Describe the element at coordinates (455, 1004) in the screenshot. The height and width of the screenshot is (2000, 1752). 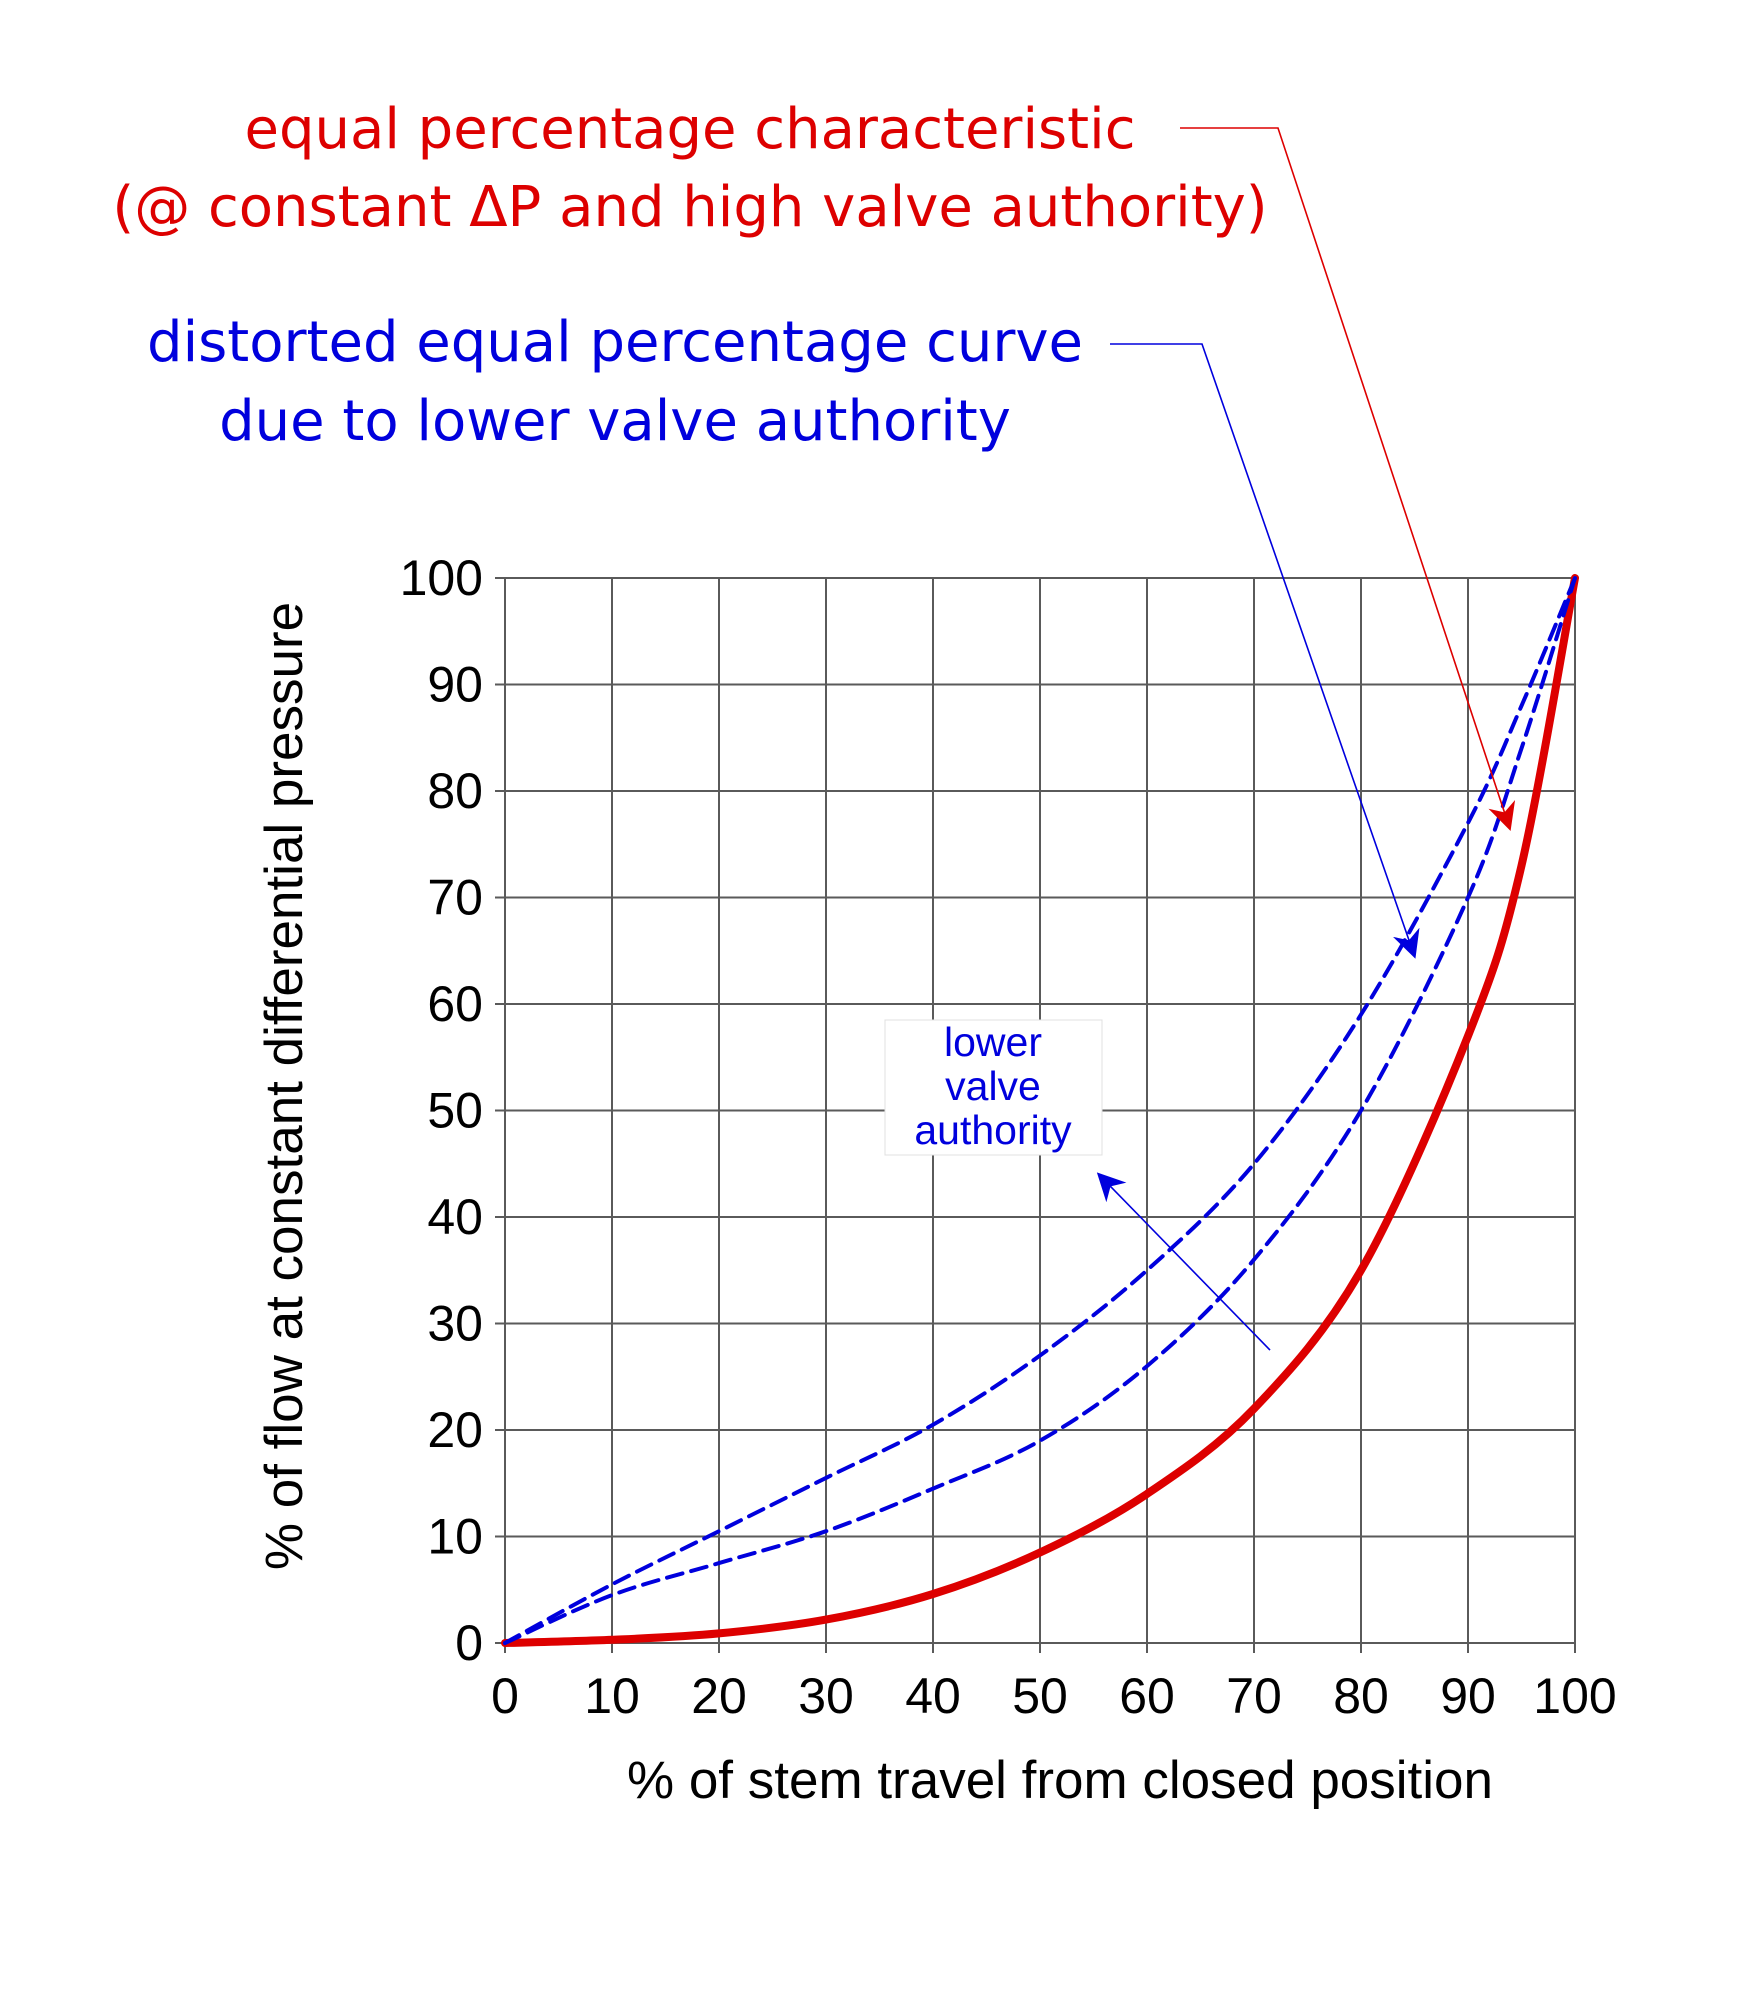
I see `y-tick-label: 60` at that location.